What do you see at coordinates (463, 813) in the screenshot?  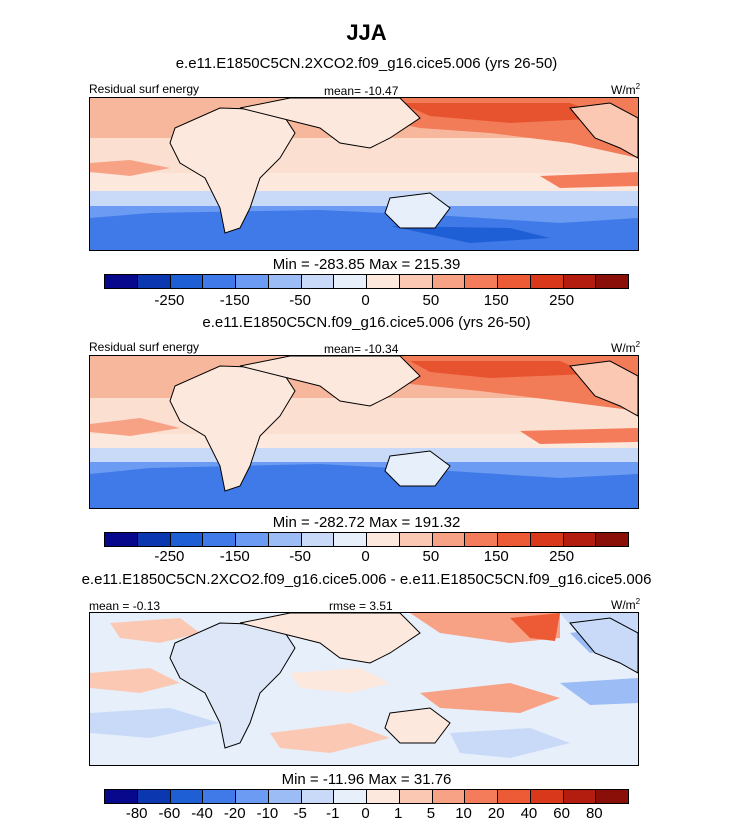 I see `panel-3-tick: 10` at bounding box center [463, 813].